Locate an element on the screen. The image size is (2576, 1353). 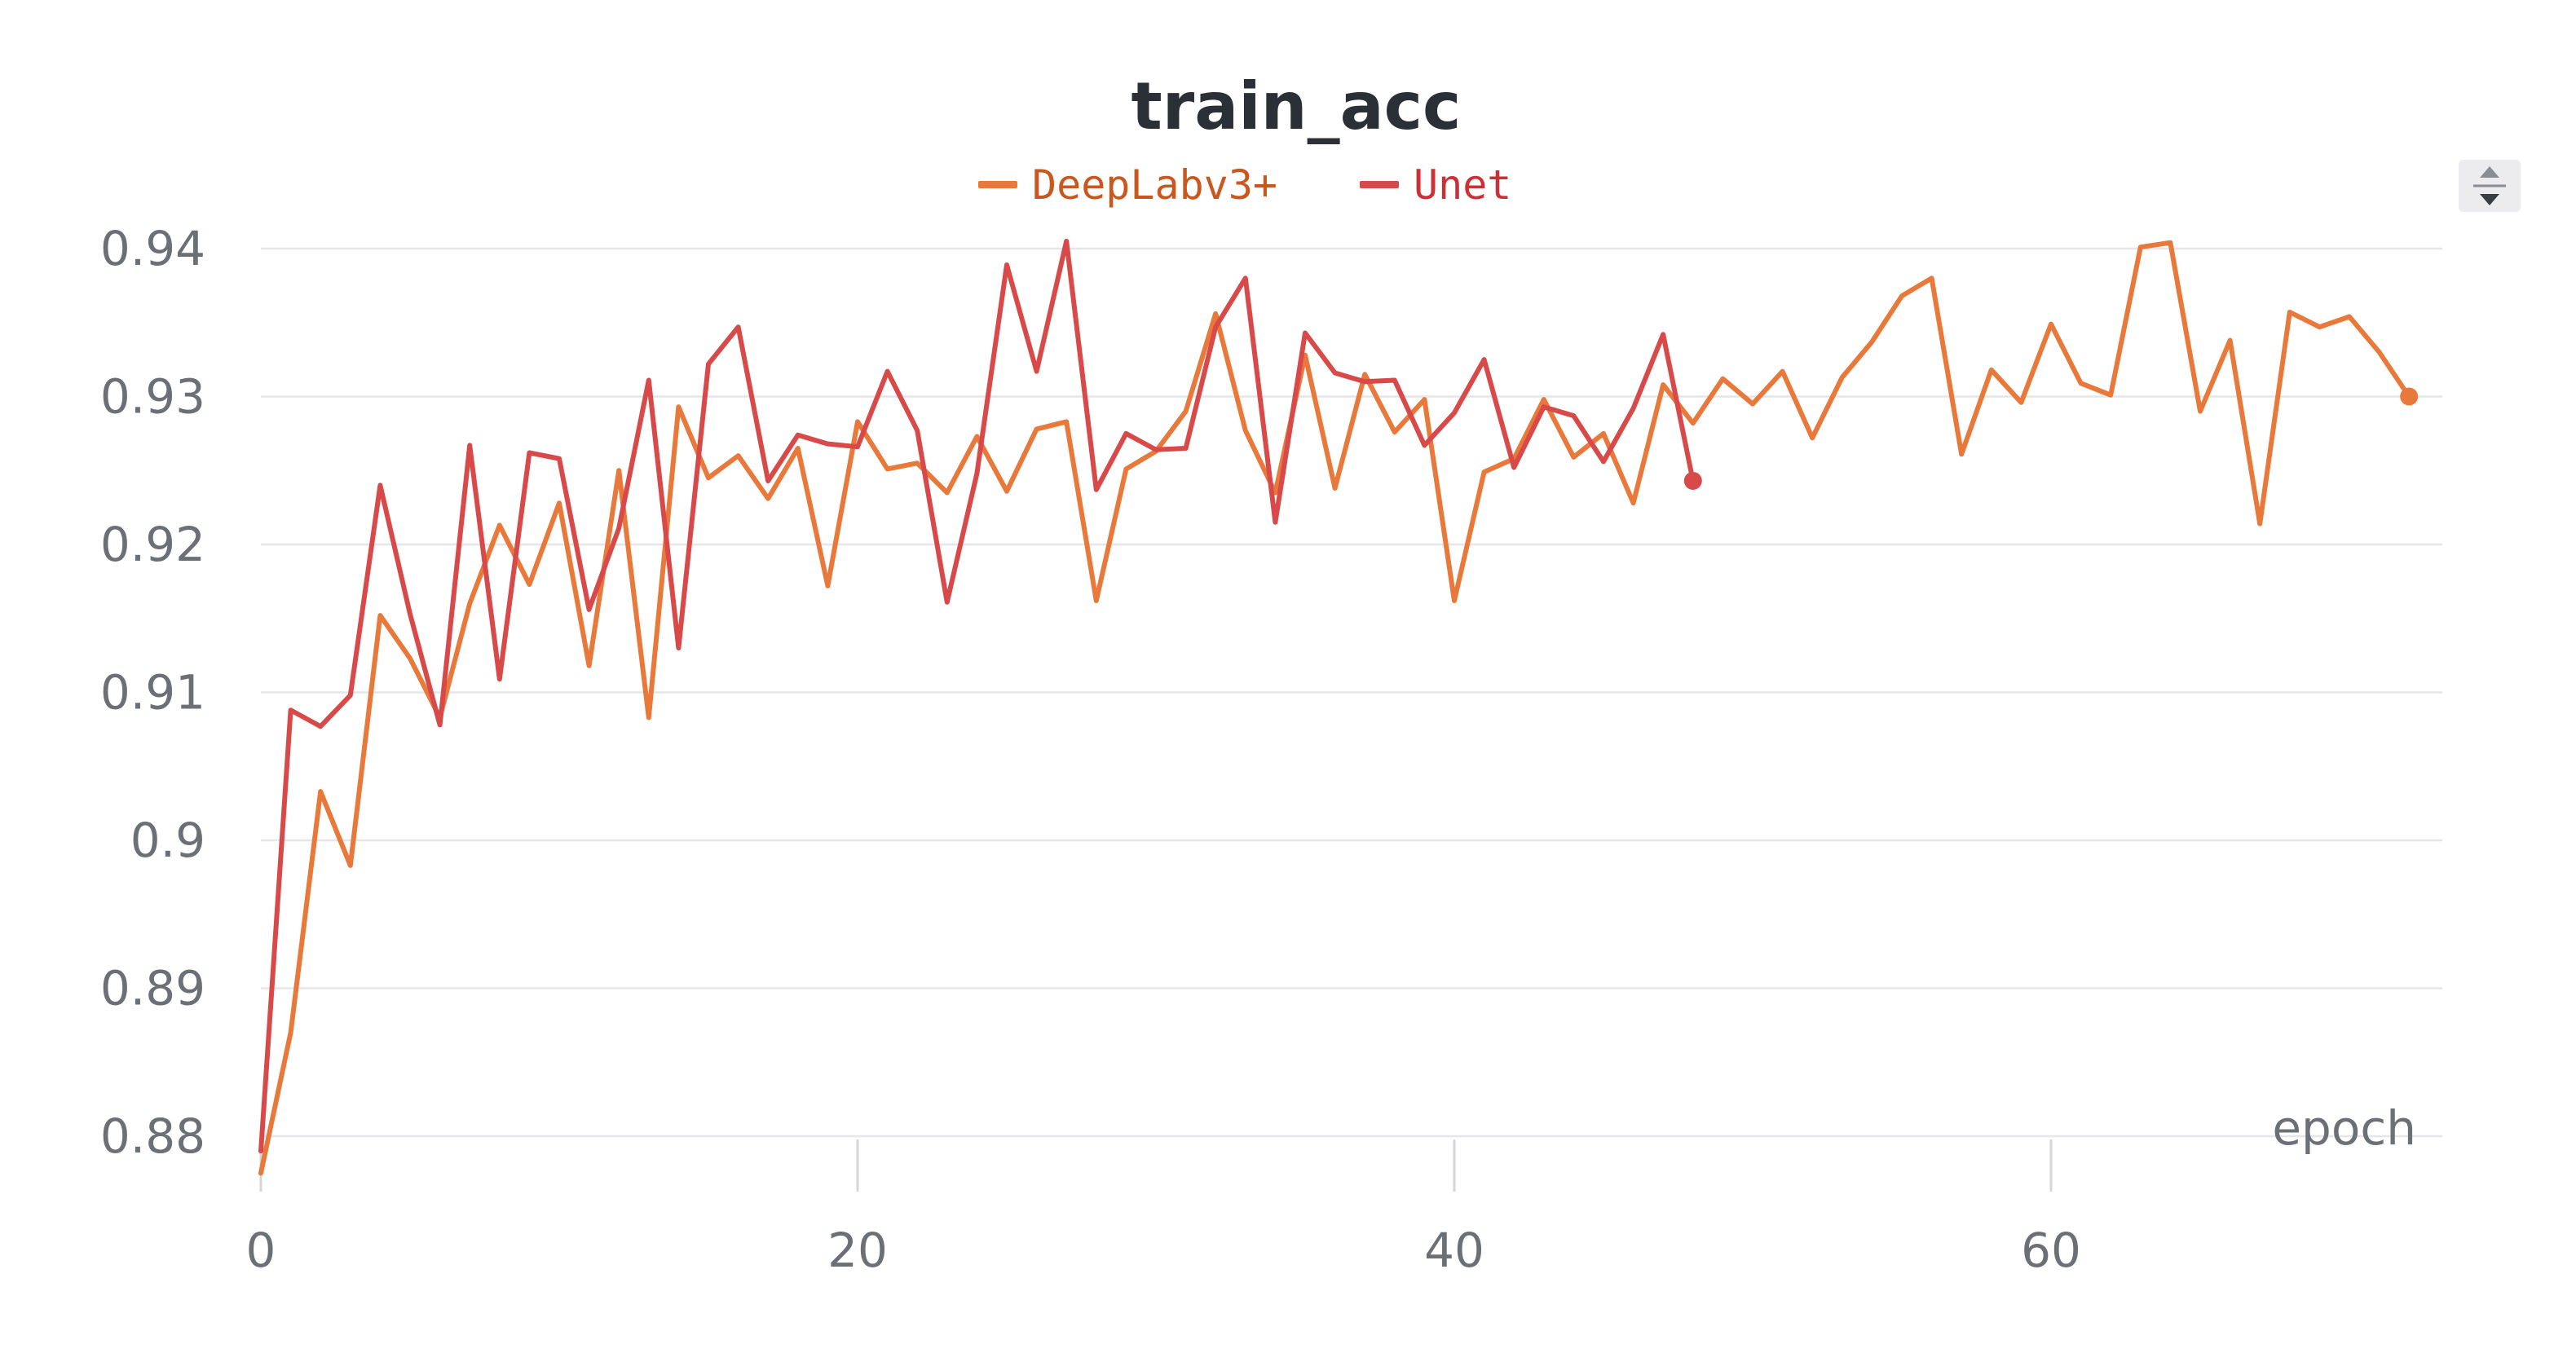
legend: DeepLabv3+ Unet is located at coordinates (1244, 185).